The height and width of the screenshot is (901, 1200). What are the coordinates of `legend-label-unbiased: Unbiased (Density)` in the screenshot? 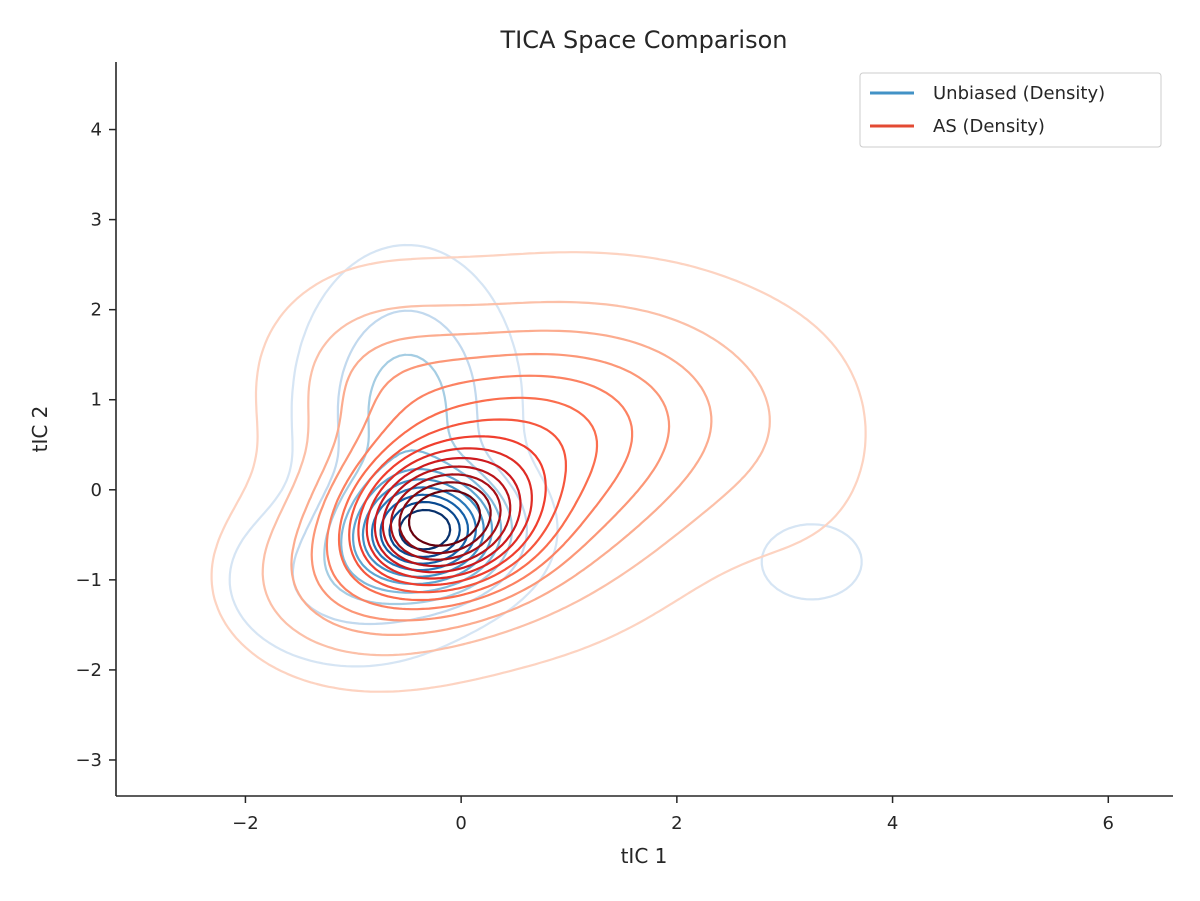 It's located at (1019, 93).